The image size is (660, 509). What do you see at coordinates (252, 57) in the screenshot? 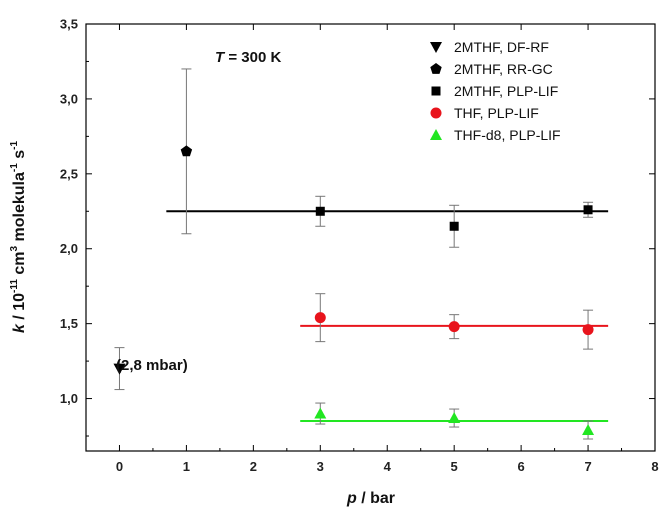
I see `temperature-value: = 300 K` at bounding box center [252, 57].